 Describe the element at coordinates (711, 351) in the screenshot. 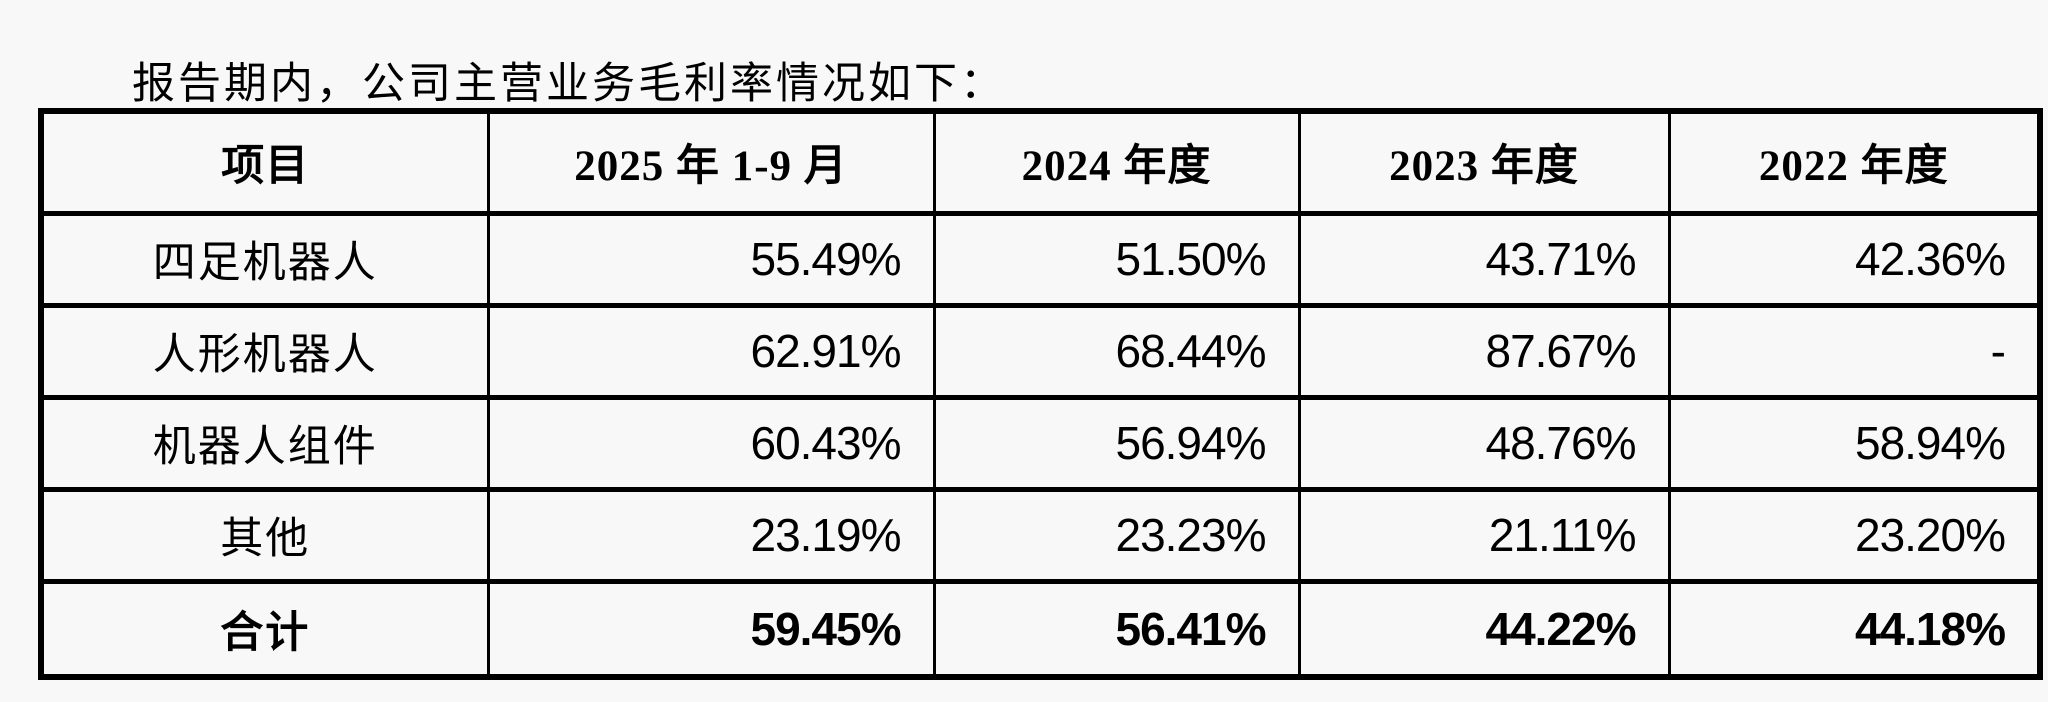

I see `cell-value: 62.91%` at that location.